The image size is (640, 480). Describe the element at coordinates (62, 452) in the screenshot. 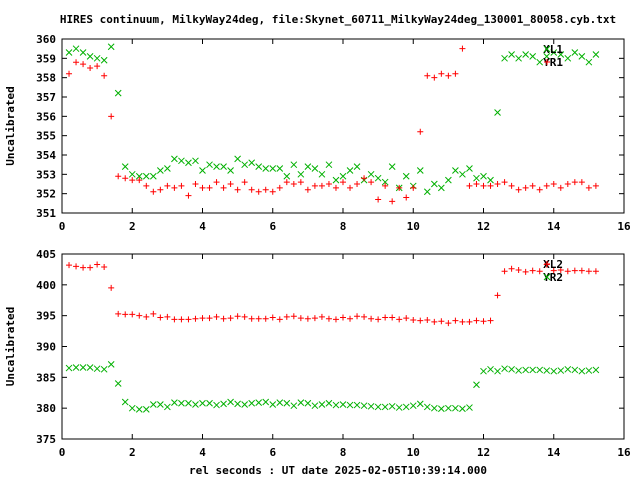

I see `x-tick-label: 0` at that location.